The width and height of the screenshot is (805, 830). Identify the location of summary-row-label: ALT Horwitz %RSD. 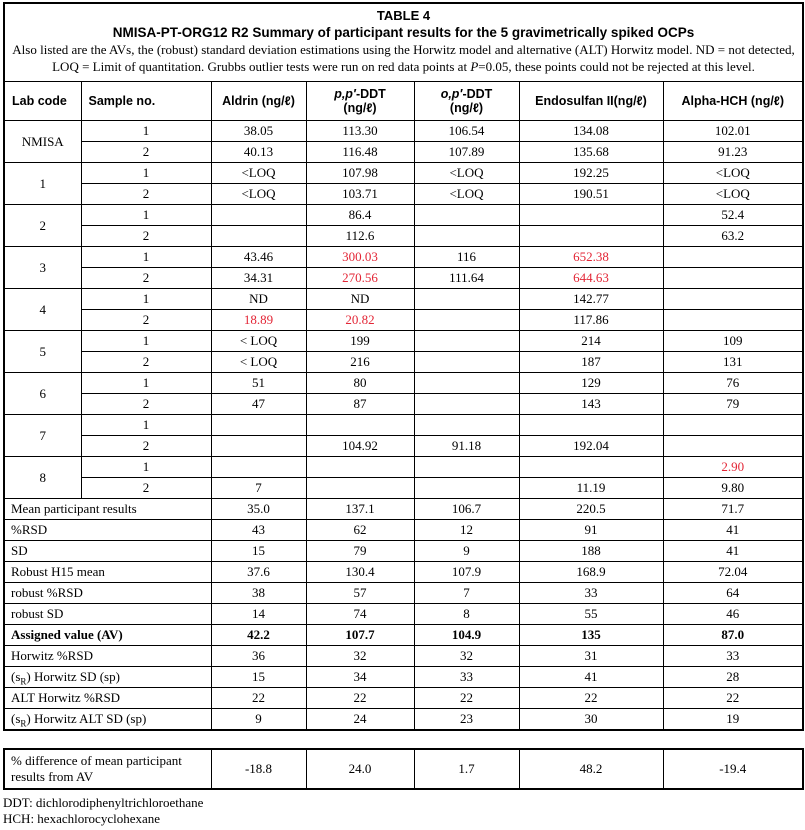
(107, 698).